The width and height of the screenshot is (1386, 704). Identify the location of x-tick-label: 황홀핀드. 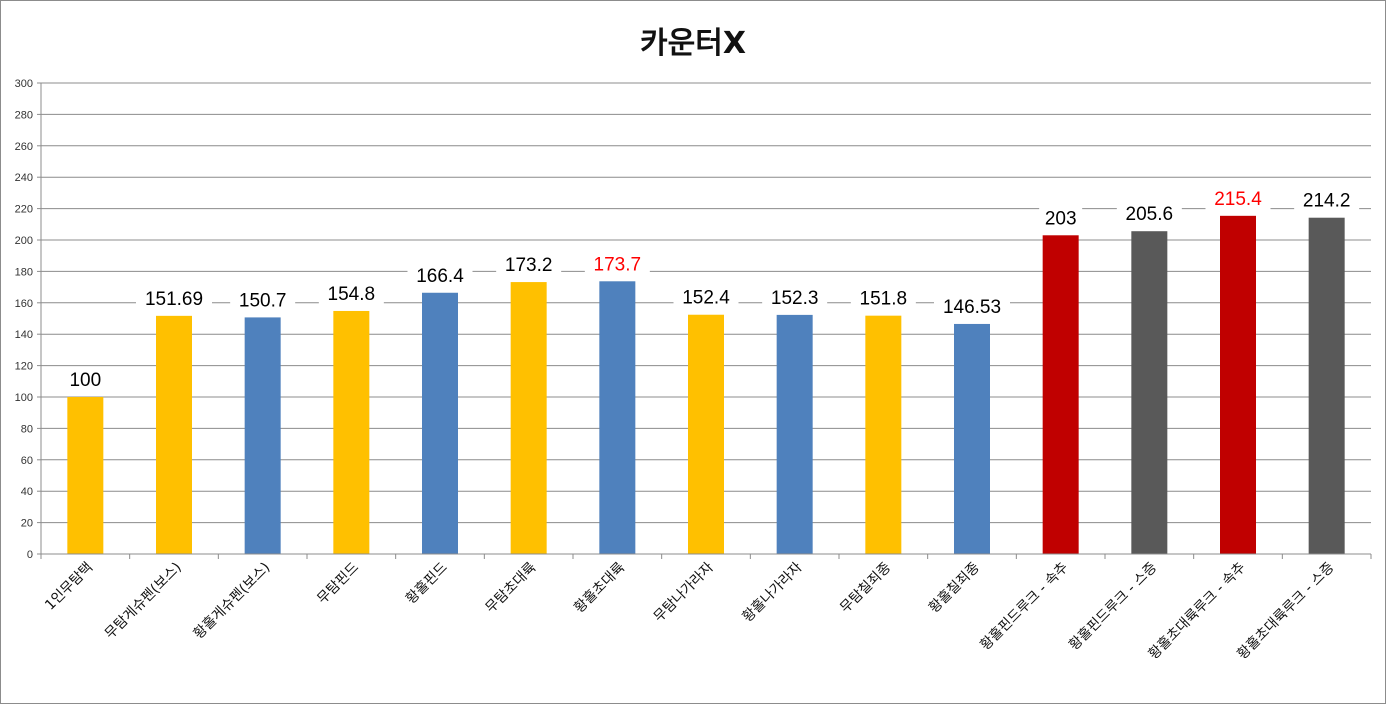
(427, 583).